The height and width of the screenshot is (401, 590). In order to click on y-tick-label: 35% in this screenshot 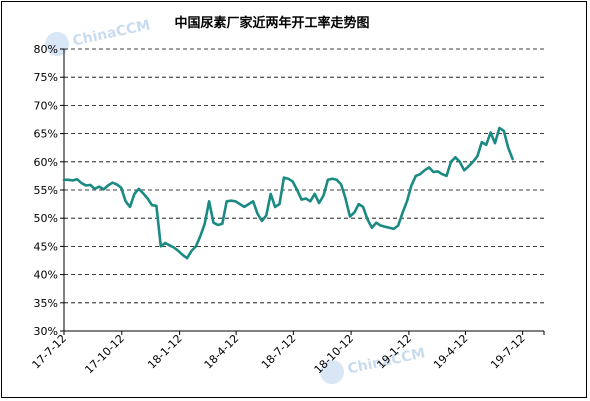, I will do `click(46, 303)`.